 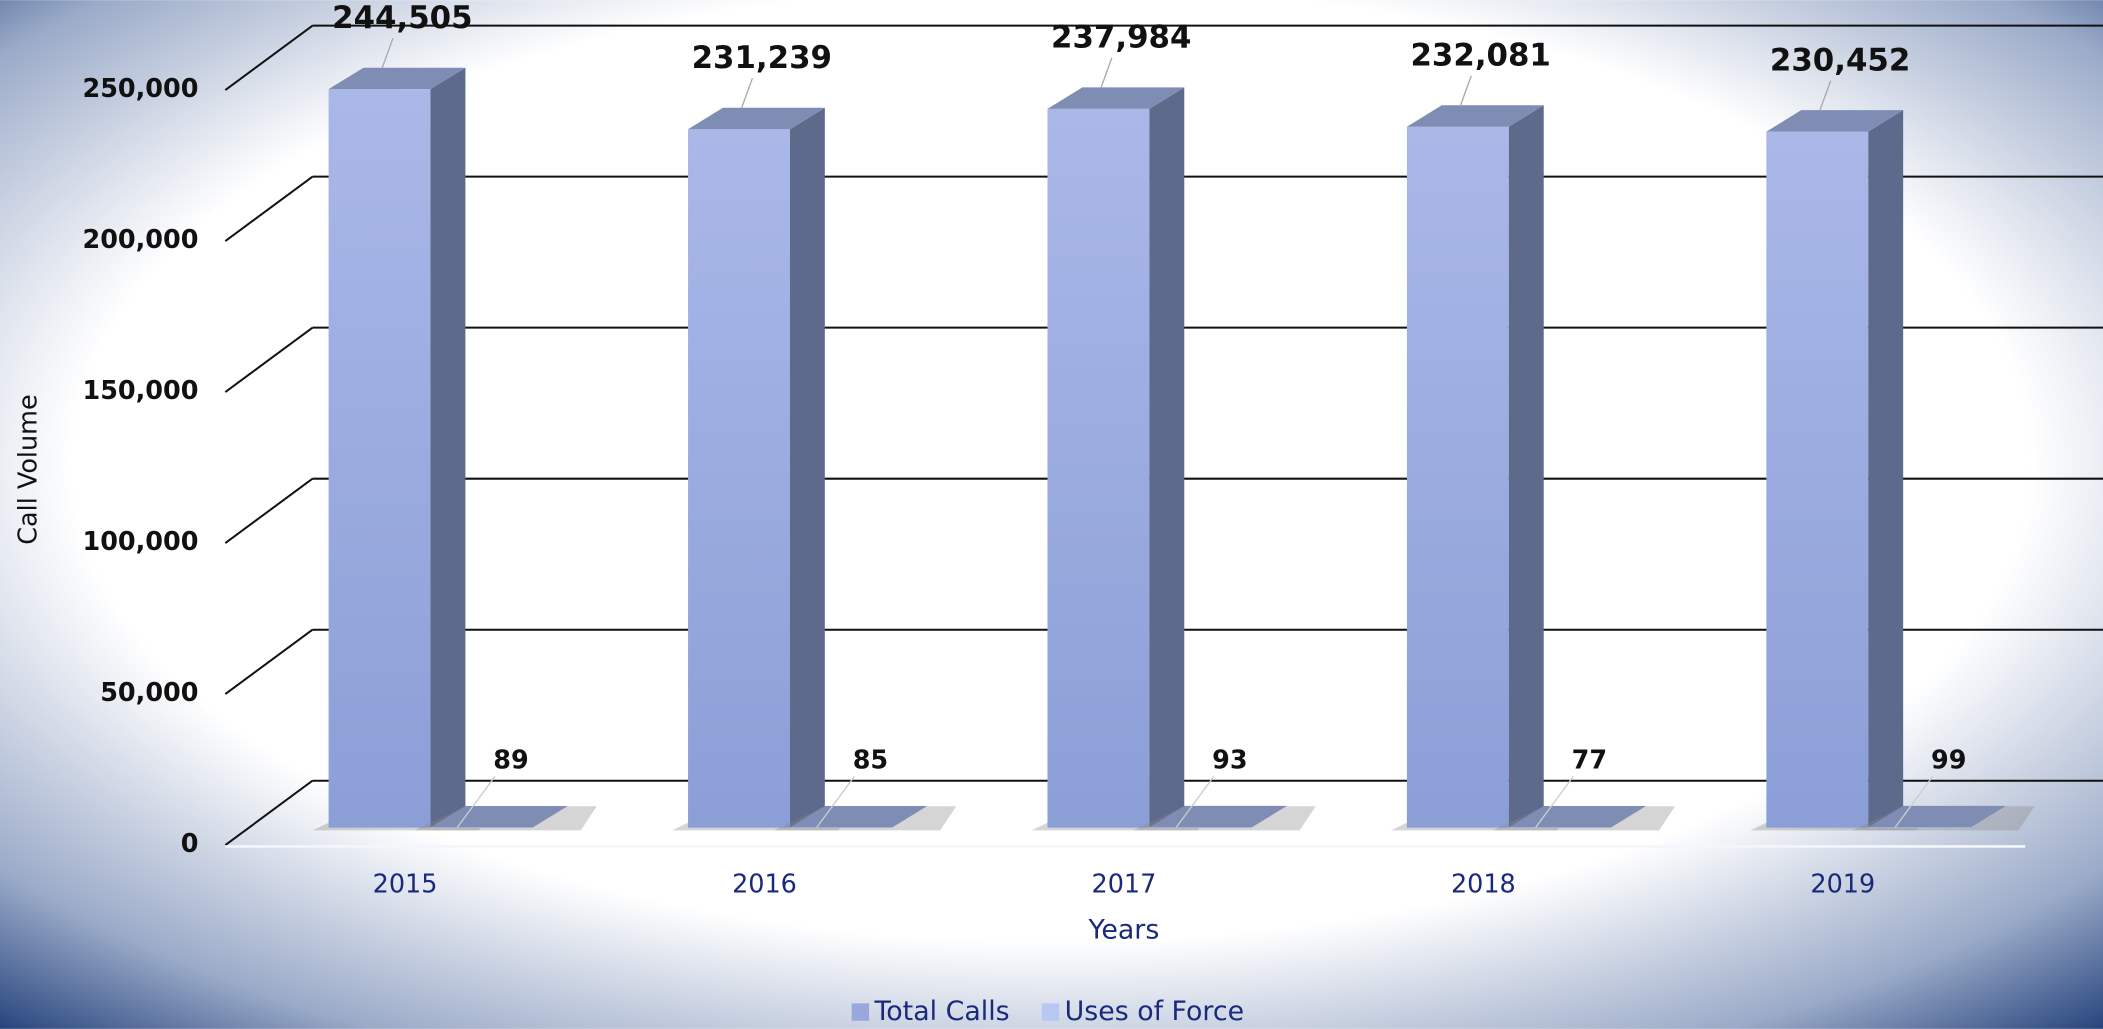 I want to click on y-tick-label: 100,000, so click(x=140, y=542).